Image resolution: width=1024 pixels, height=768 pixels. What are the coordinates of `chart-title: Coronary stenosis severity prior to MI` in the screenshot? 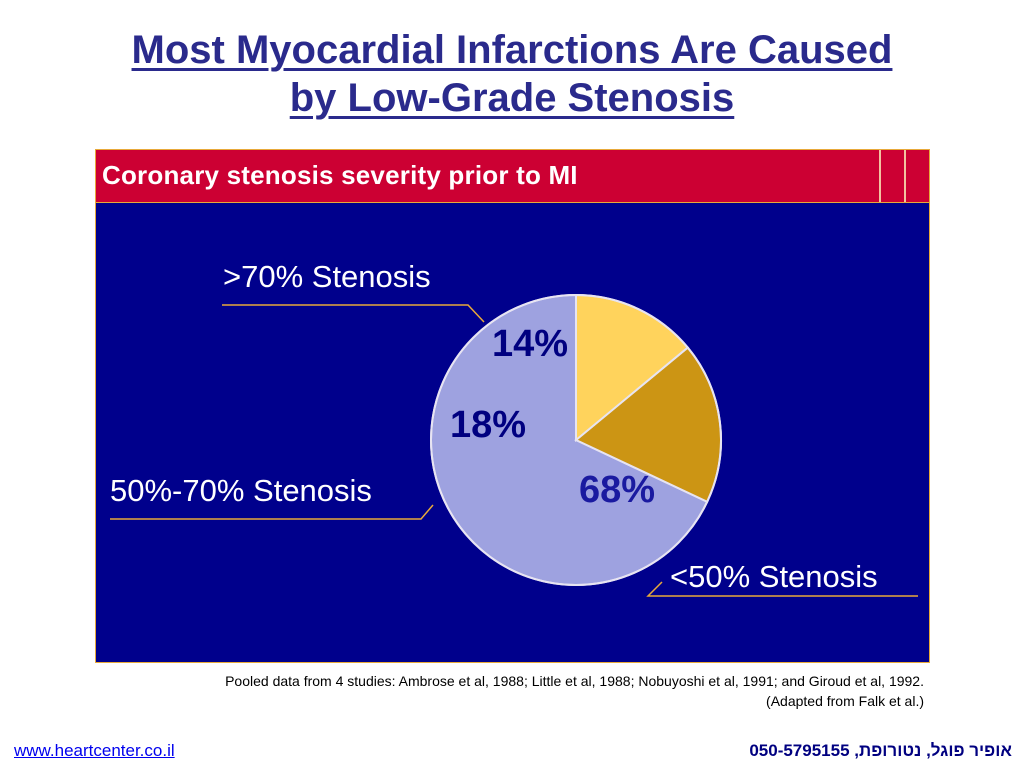 It's located at (340, 175).